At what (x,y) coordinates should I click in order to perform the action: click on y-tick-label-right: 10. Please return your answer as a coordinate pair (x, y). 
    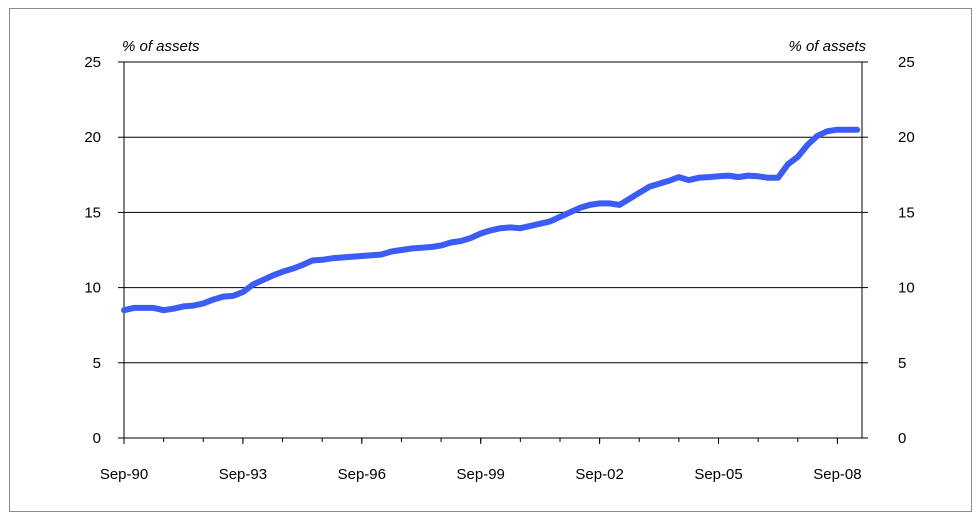
    Looking at the image, I should click on (906, 288).